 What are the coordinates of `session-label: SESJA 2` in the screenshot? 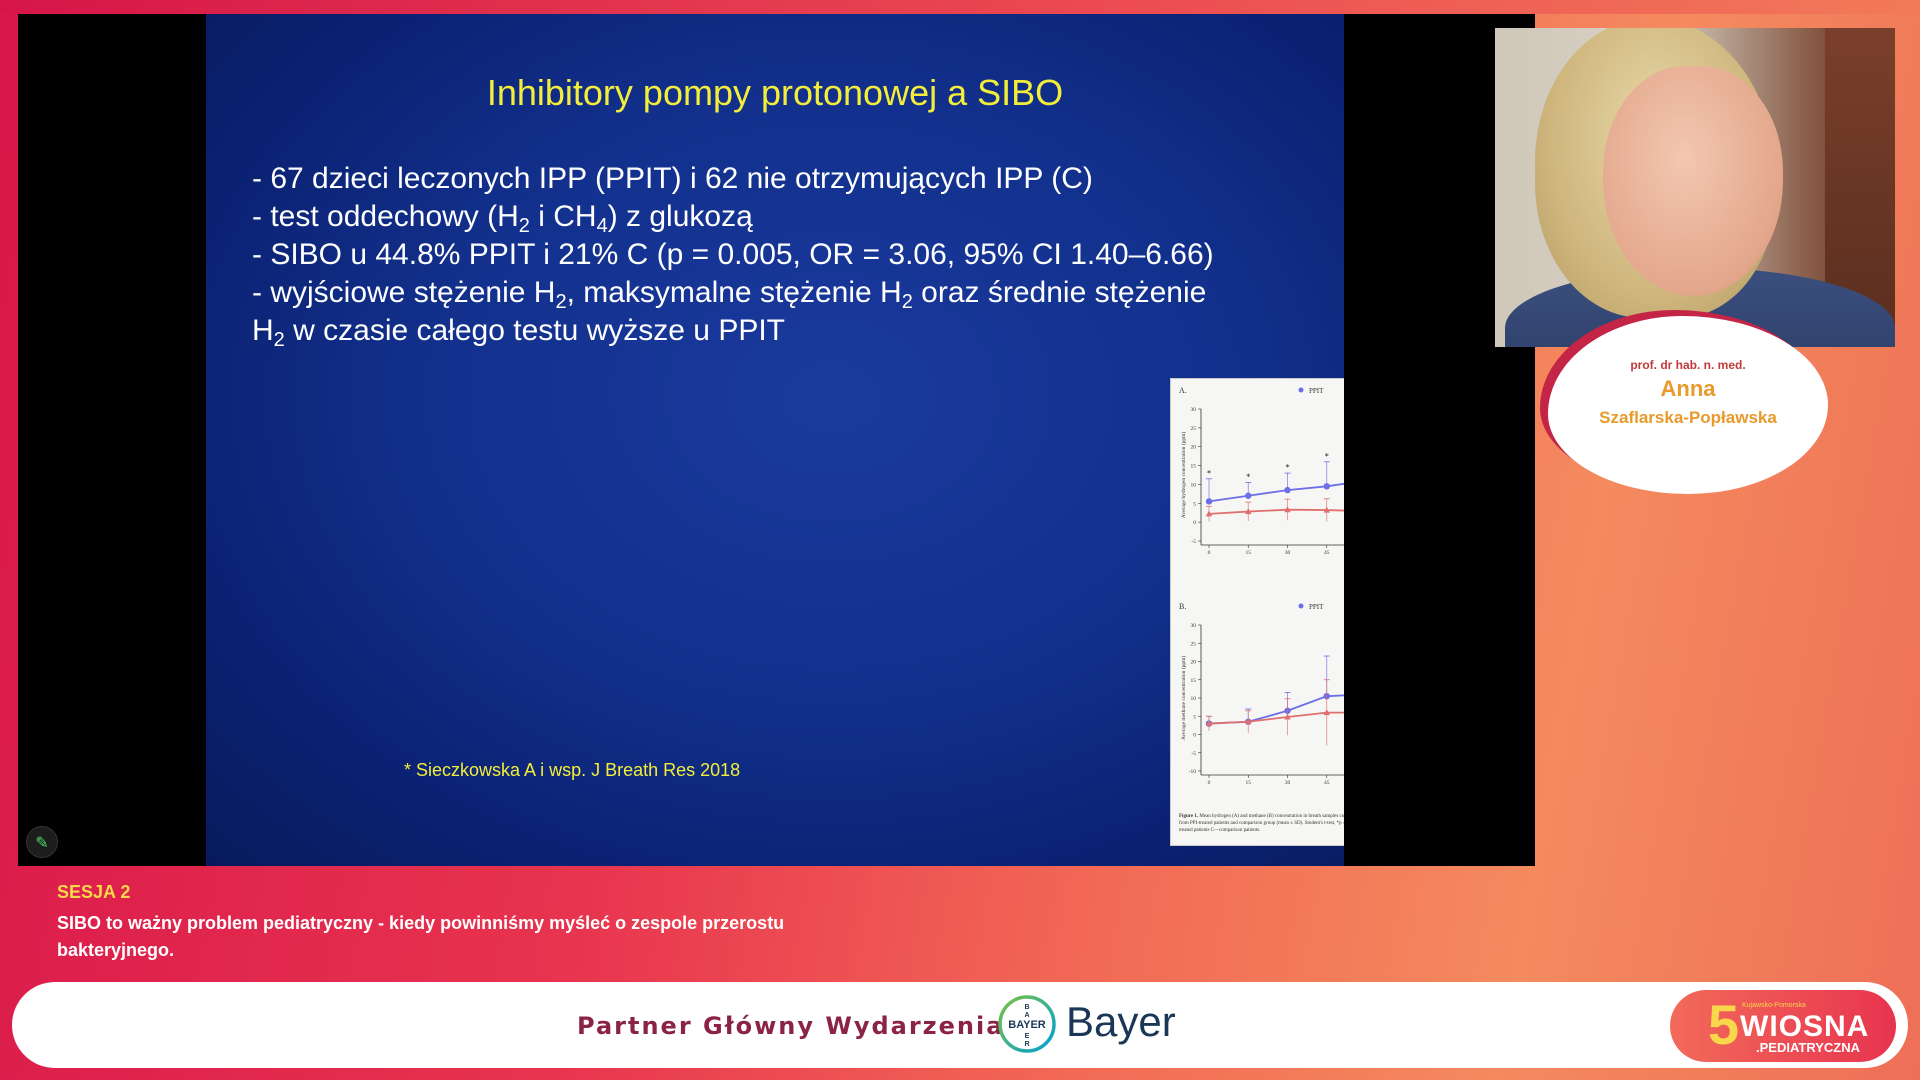 It's located at (94, 892).